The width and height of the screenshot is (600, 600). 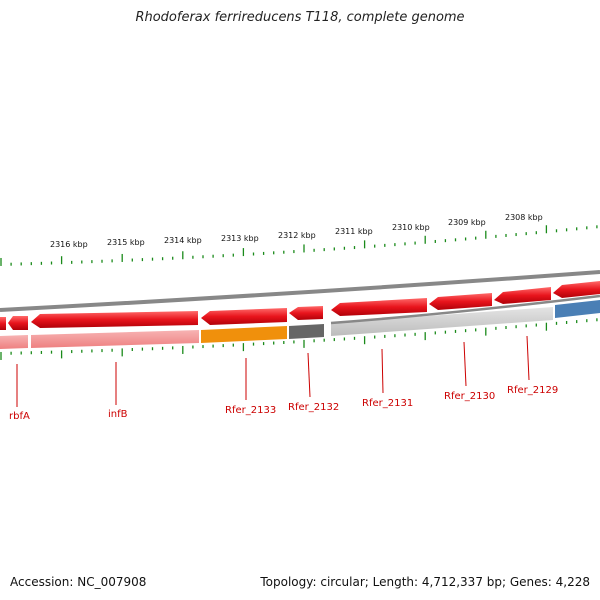 I want to click on gene-label-rfer-2131: Rfer_2131, so click(x=387, y=403).